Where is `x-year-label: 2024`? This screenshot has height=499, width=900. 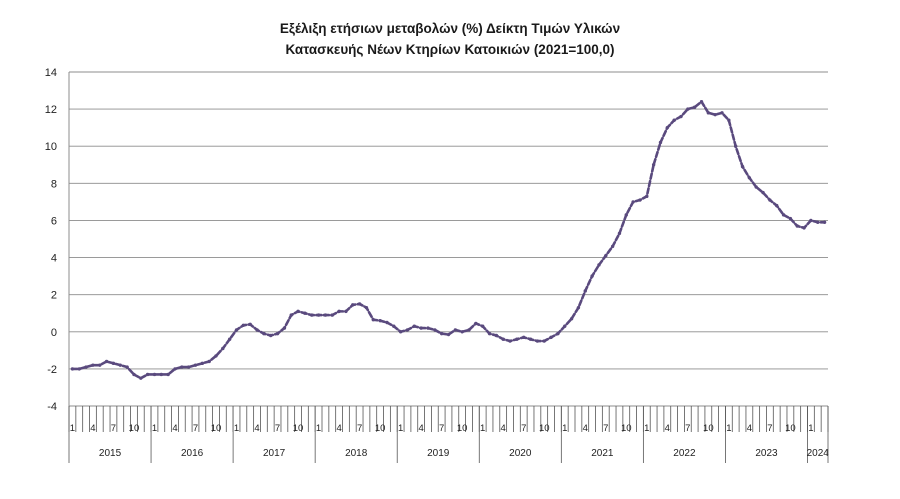
x-year-label: 2024 is located at coordinates (818, 453).